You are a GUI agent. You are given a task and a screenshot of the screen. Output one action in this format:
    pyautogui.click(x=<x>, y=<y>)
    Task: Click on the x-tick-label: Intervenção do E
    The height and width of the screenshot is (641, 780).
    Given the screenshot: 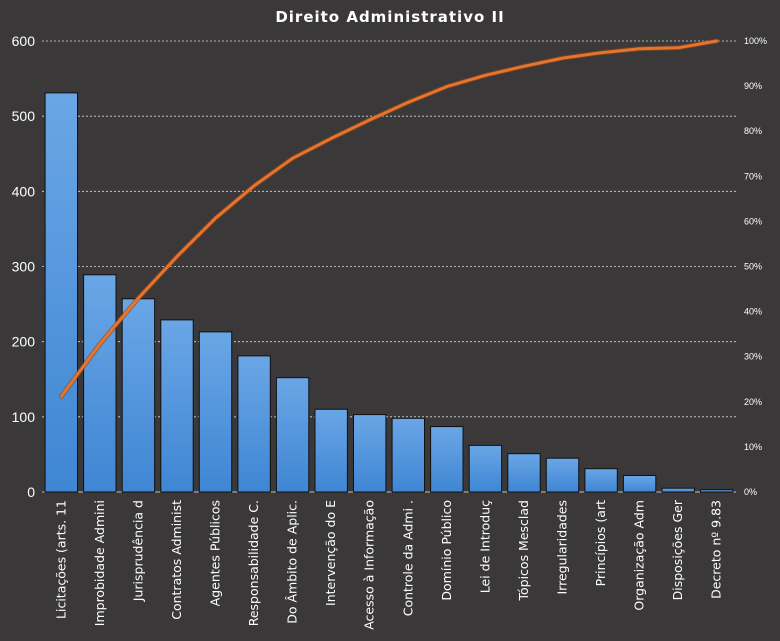 What is the action you would take?
    pyautogui.click(x=330, y=553)
    